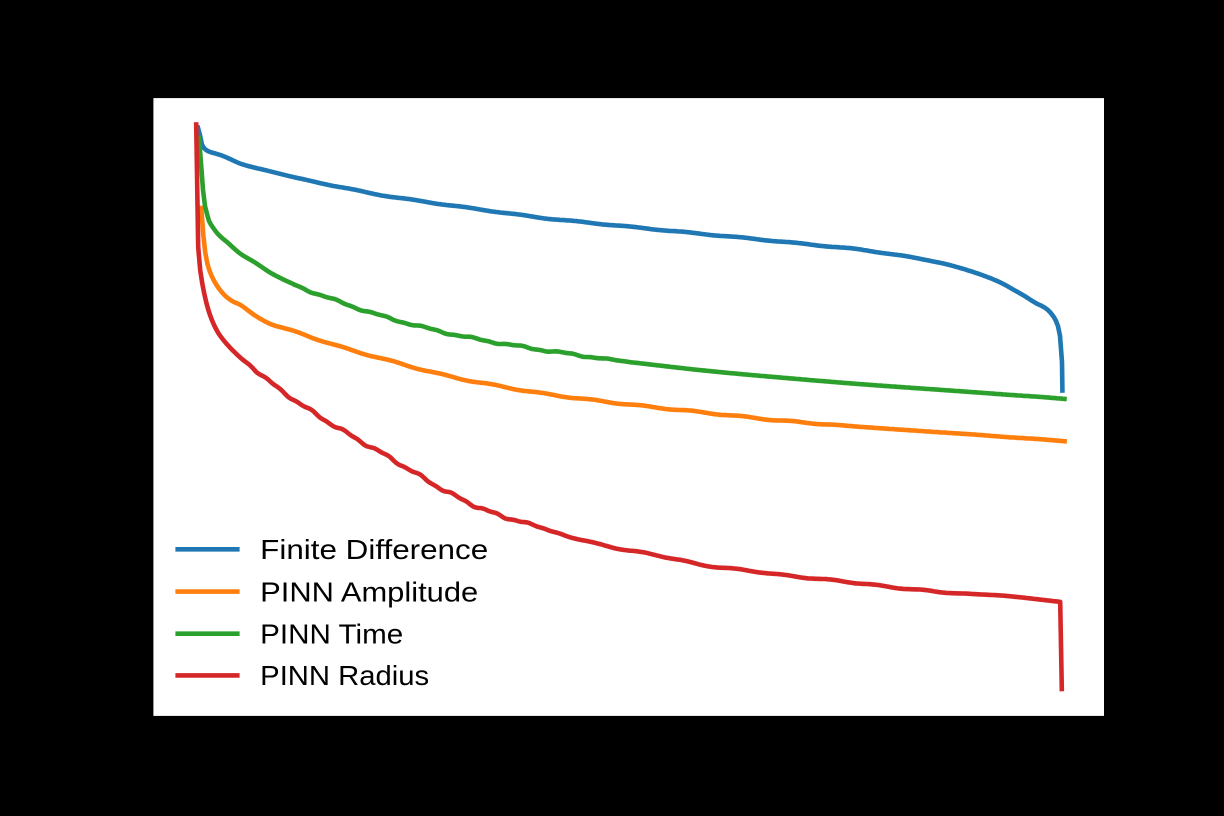 This screenshot has height=816, width=1224. What do you see at coordinates (369, 591) in the screenshot?
I see `svg-text: PINN Amplitude` at bounding box center [369, 591].